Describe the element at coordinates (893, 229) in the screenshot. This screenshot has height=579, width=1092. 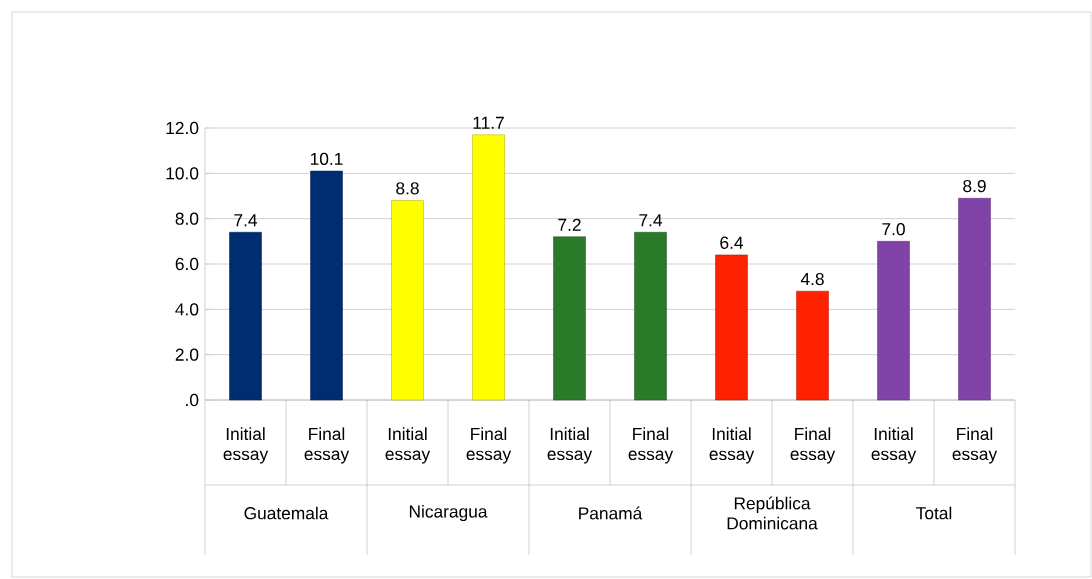
I see `data-label: 7.0` at that location.